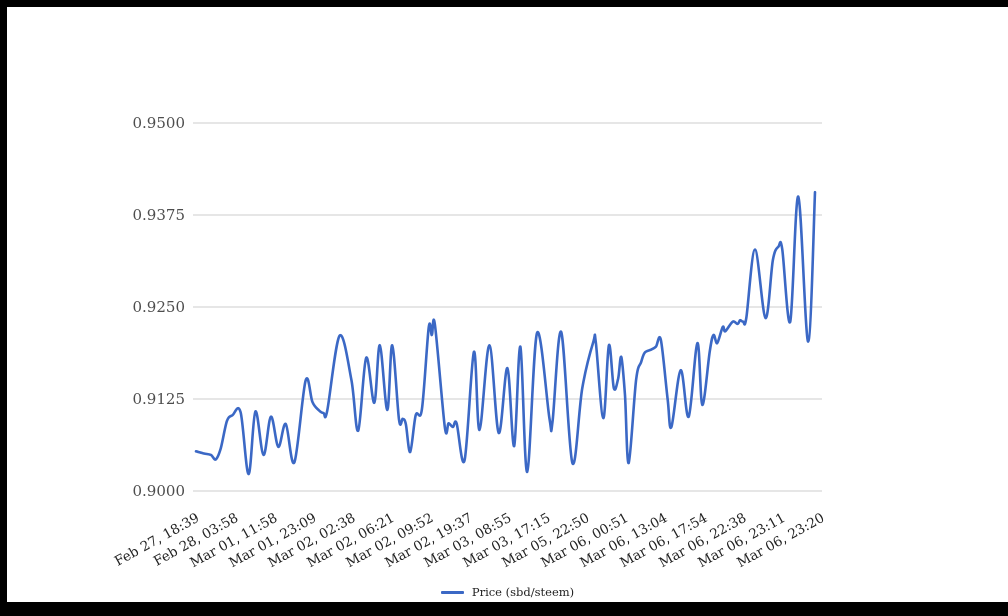  Describe the element at coordinates (159, 491) in the screenshot. I see `y-tick-label: 0.9000` at that location.